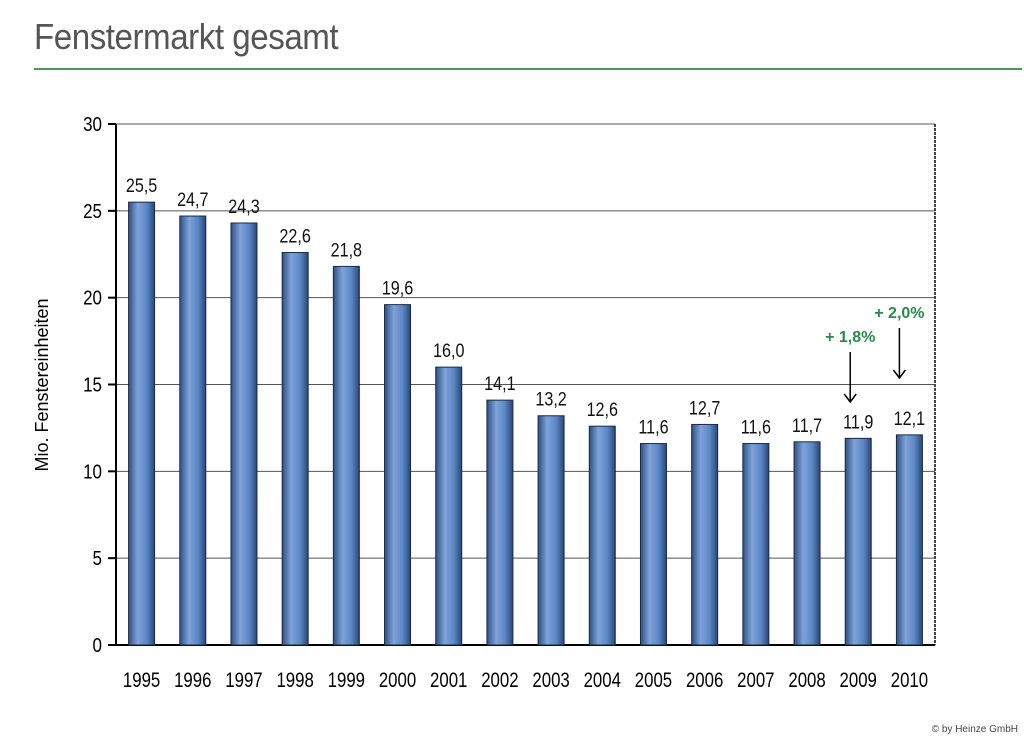  I want to click on data-label: 11,9, so click(858, 422).